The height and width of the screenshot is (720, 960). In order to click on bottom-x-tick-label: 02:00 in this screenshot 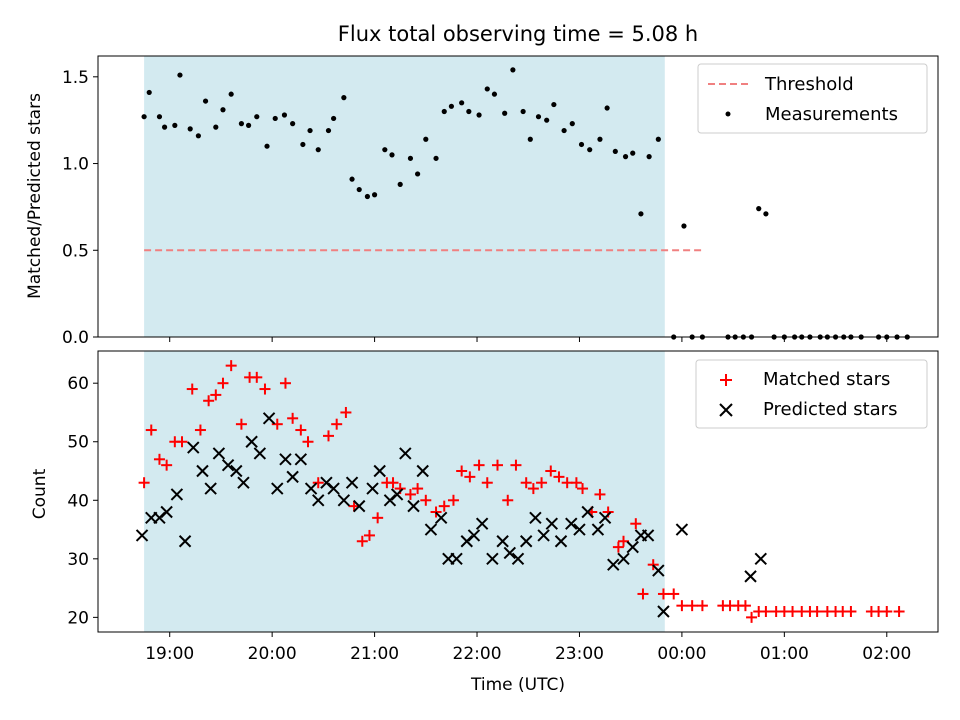, I will do `click(886, 654)`.